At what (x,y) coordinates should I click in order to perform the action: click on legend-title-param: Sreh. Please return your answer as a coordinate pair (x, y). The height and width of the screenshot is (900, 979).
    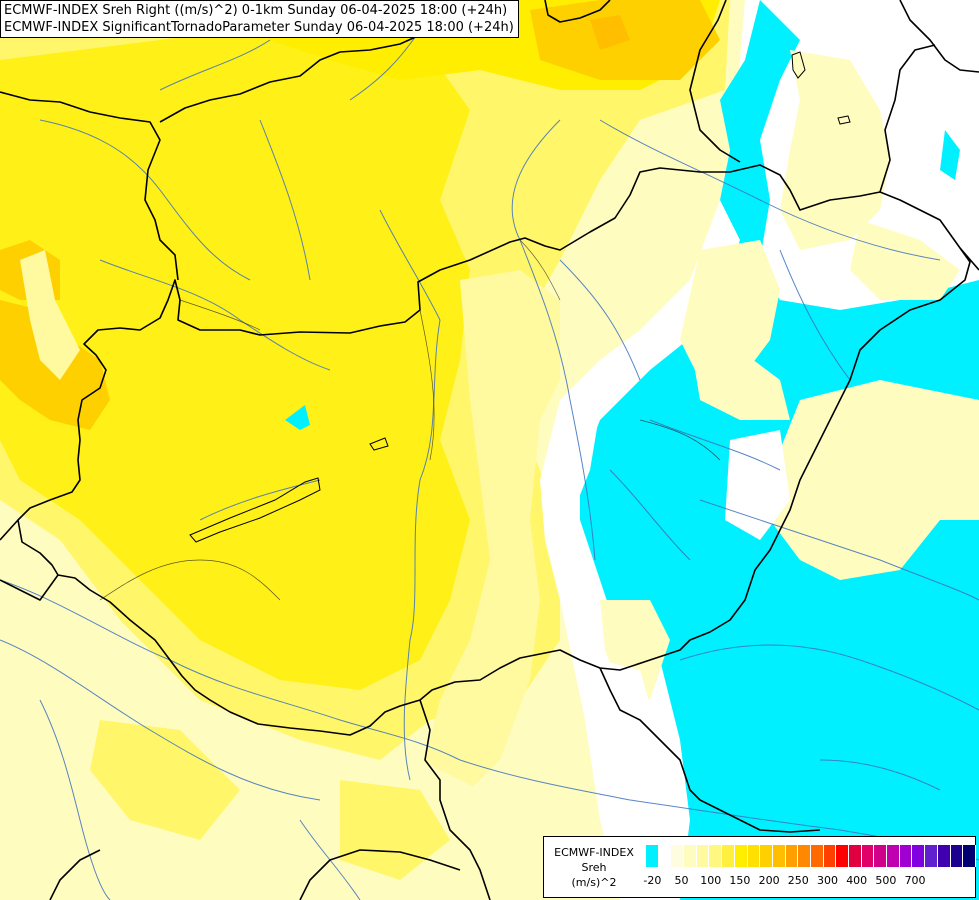
    Looking at the image, I should click on (594, 867).